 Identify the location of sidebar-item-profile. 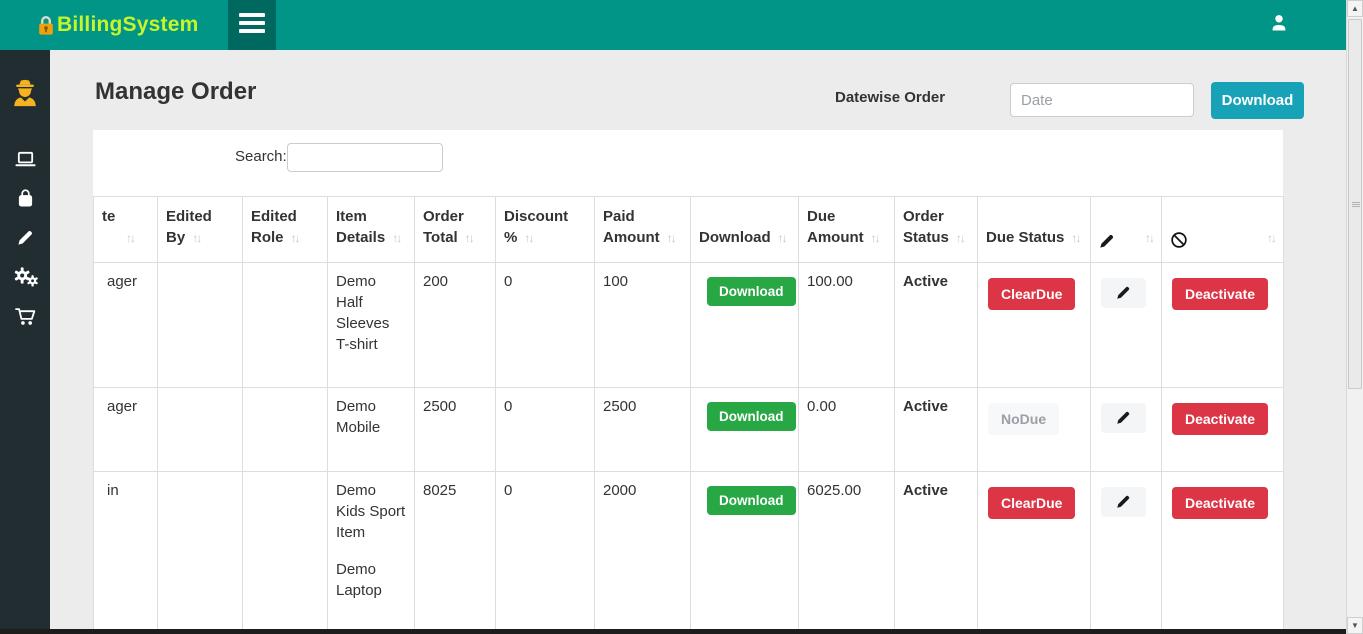
(25, 93).